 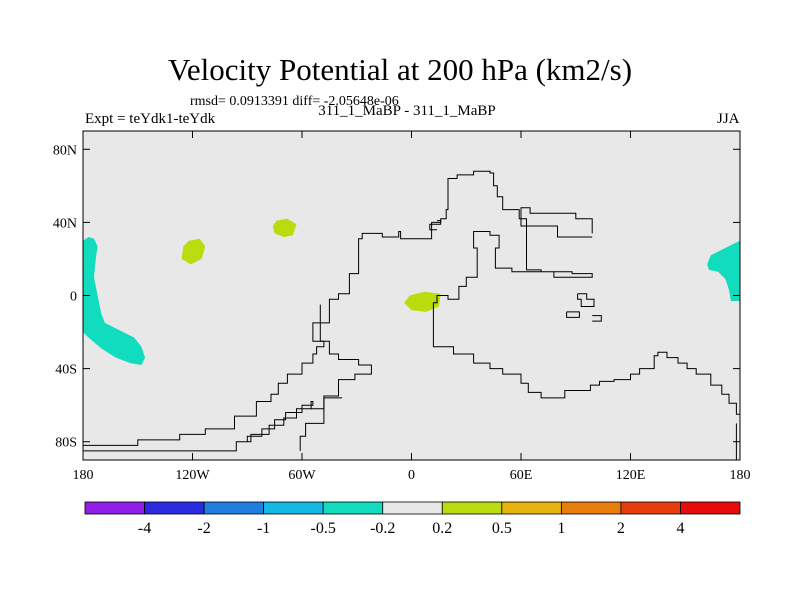 I want to click on contour-ne-branch, so click(x=556, y=222).